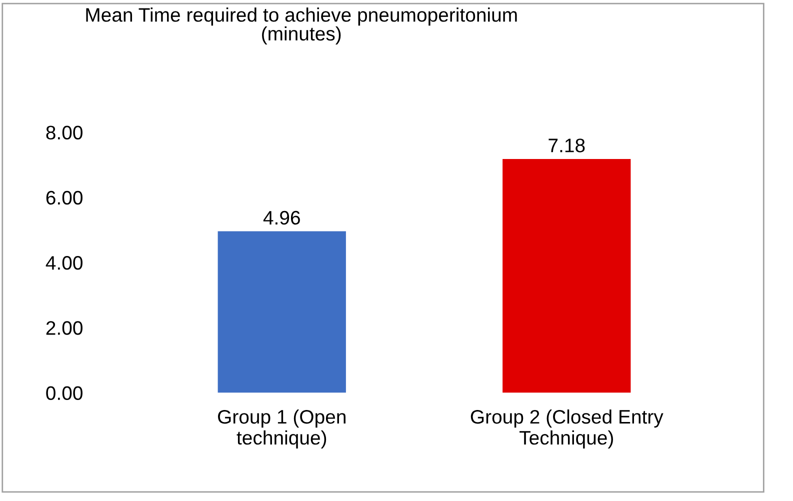 Image resolution: width=793 pixels, height=501 pixels. Describe the element at coordinates (64, 263) in the screenshot. I see `y-tick-label: 4.00` at that location.